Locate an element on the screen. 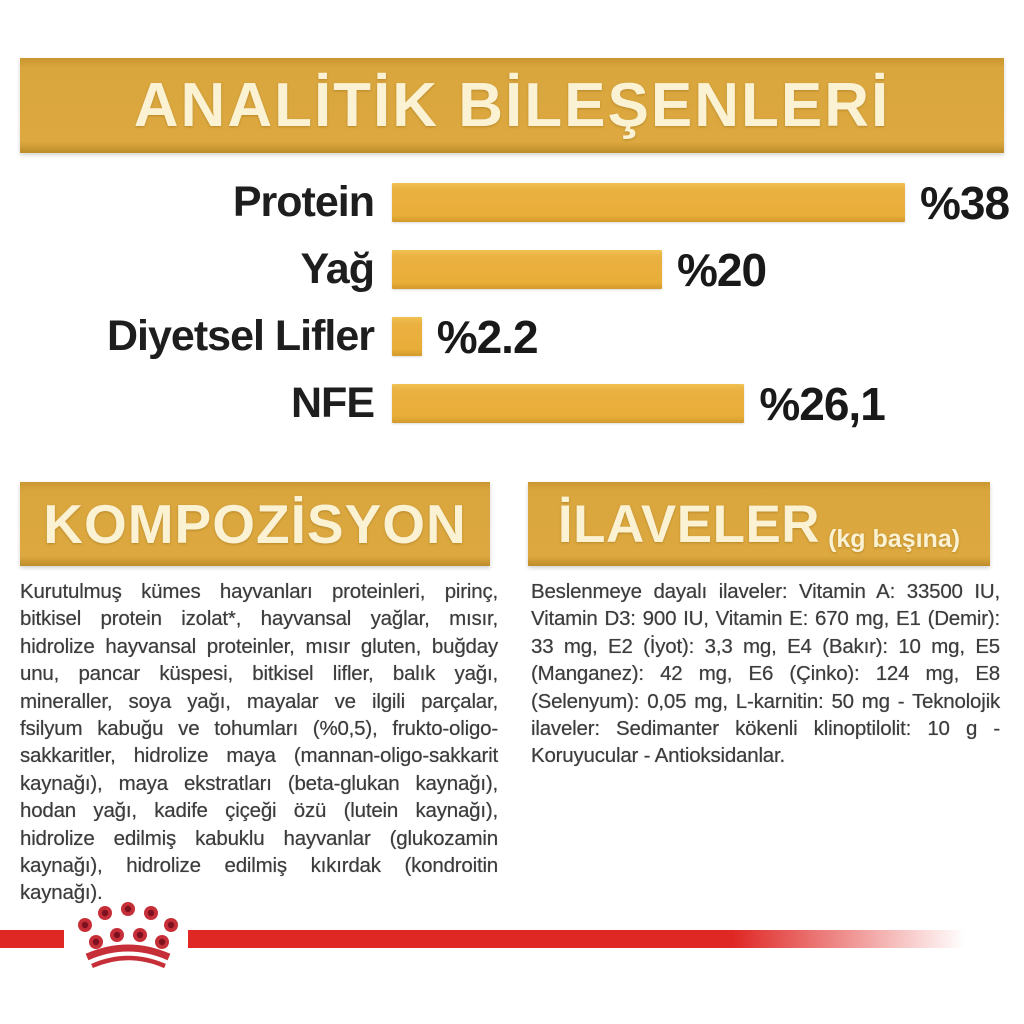 Image resolution: width=1024 pixels, height=1024 pixels. chart-value-label: %2.2 is located at coordinates (487, 336).